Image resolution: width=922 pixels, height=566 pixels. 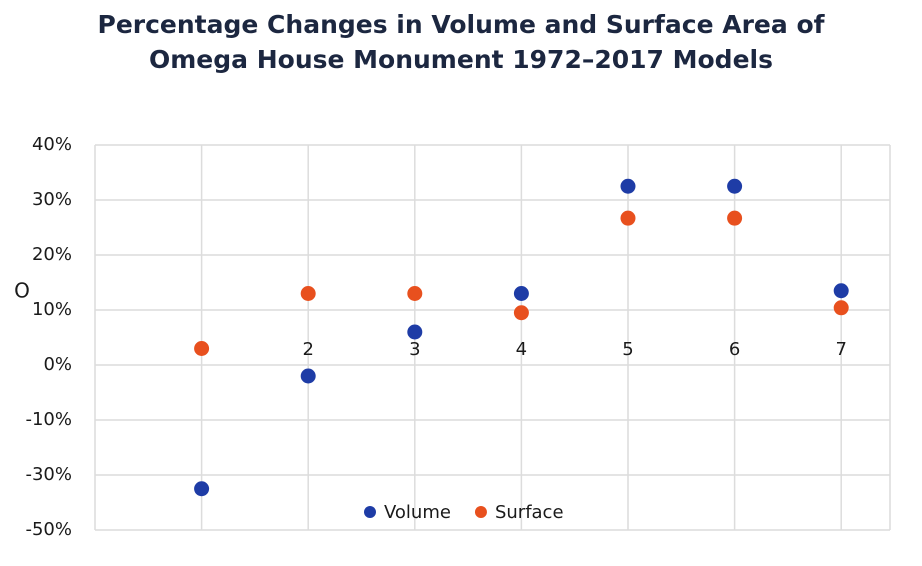 What do you see at coordinates (57, 364) in the screenshot?
I see `y-tick-label: 0%` at bounding box center [57, 364].